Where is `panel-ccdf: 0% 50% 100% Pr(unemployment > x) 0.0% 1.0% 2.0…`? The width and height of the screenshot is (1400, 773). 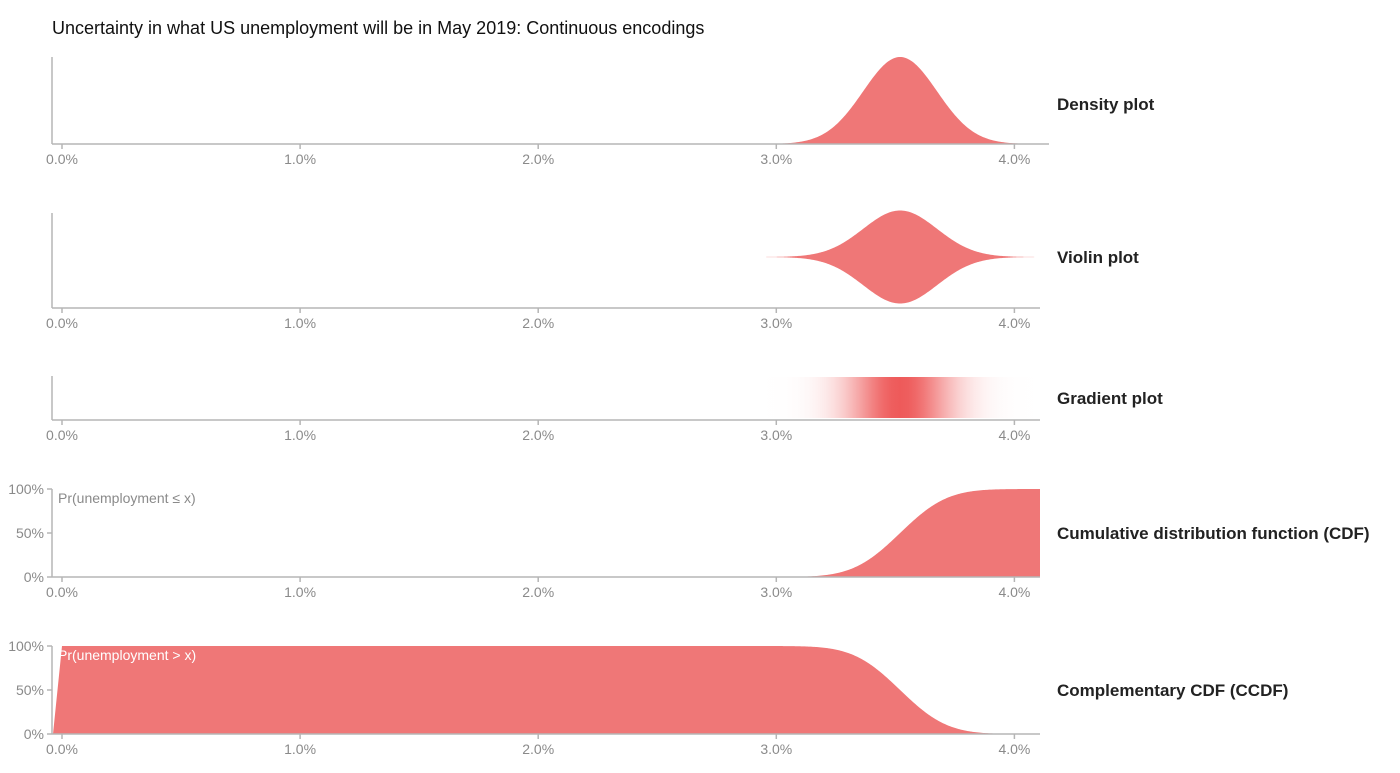 panel-ccdf: 0% 50% 100% Pr(unemployment > x) 0.0% 1.0% 2.0… is located at coordinates (648, 697).